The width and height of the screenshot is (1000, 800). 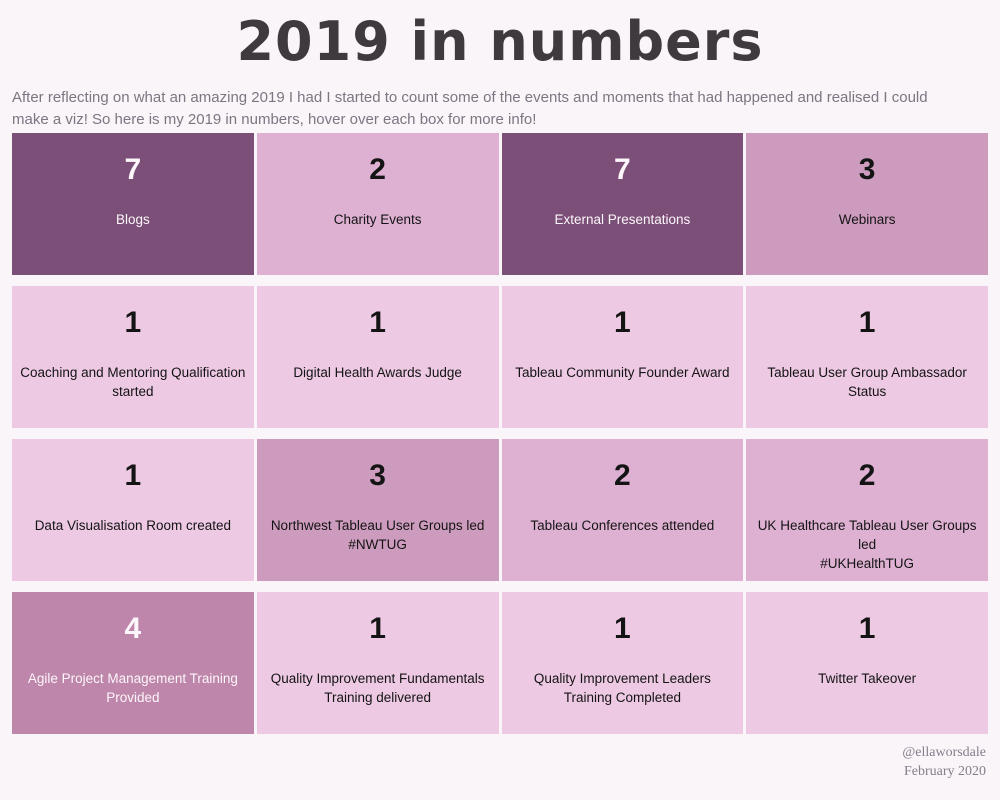 What do you see at coordinates (377, 204) in the screenshot?
I see `grid-tile: 2 Charity Events` at bounding box center [377, 204].